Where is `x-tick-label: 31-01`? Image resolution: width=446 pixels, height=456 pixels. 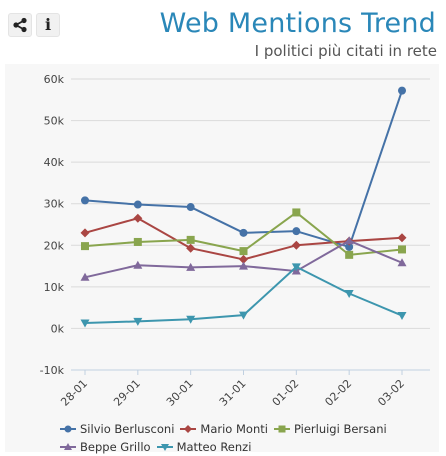
x-tick-label: 31-01 is located at coordinates (233, 393).